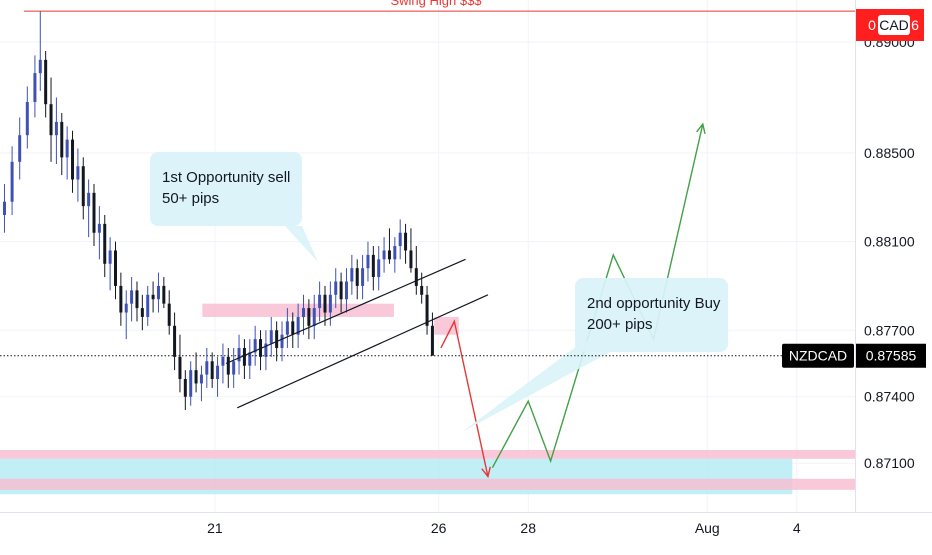 The image size is (932, 555). I want to click on note-sell: 1st Opportunity sell 50+ pips, so click(234, 207).